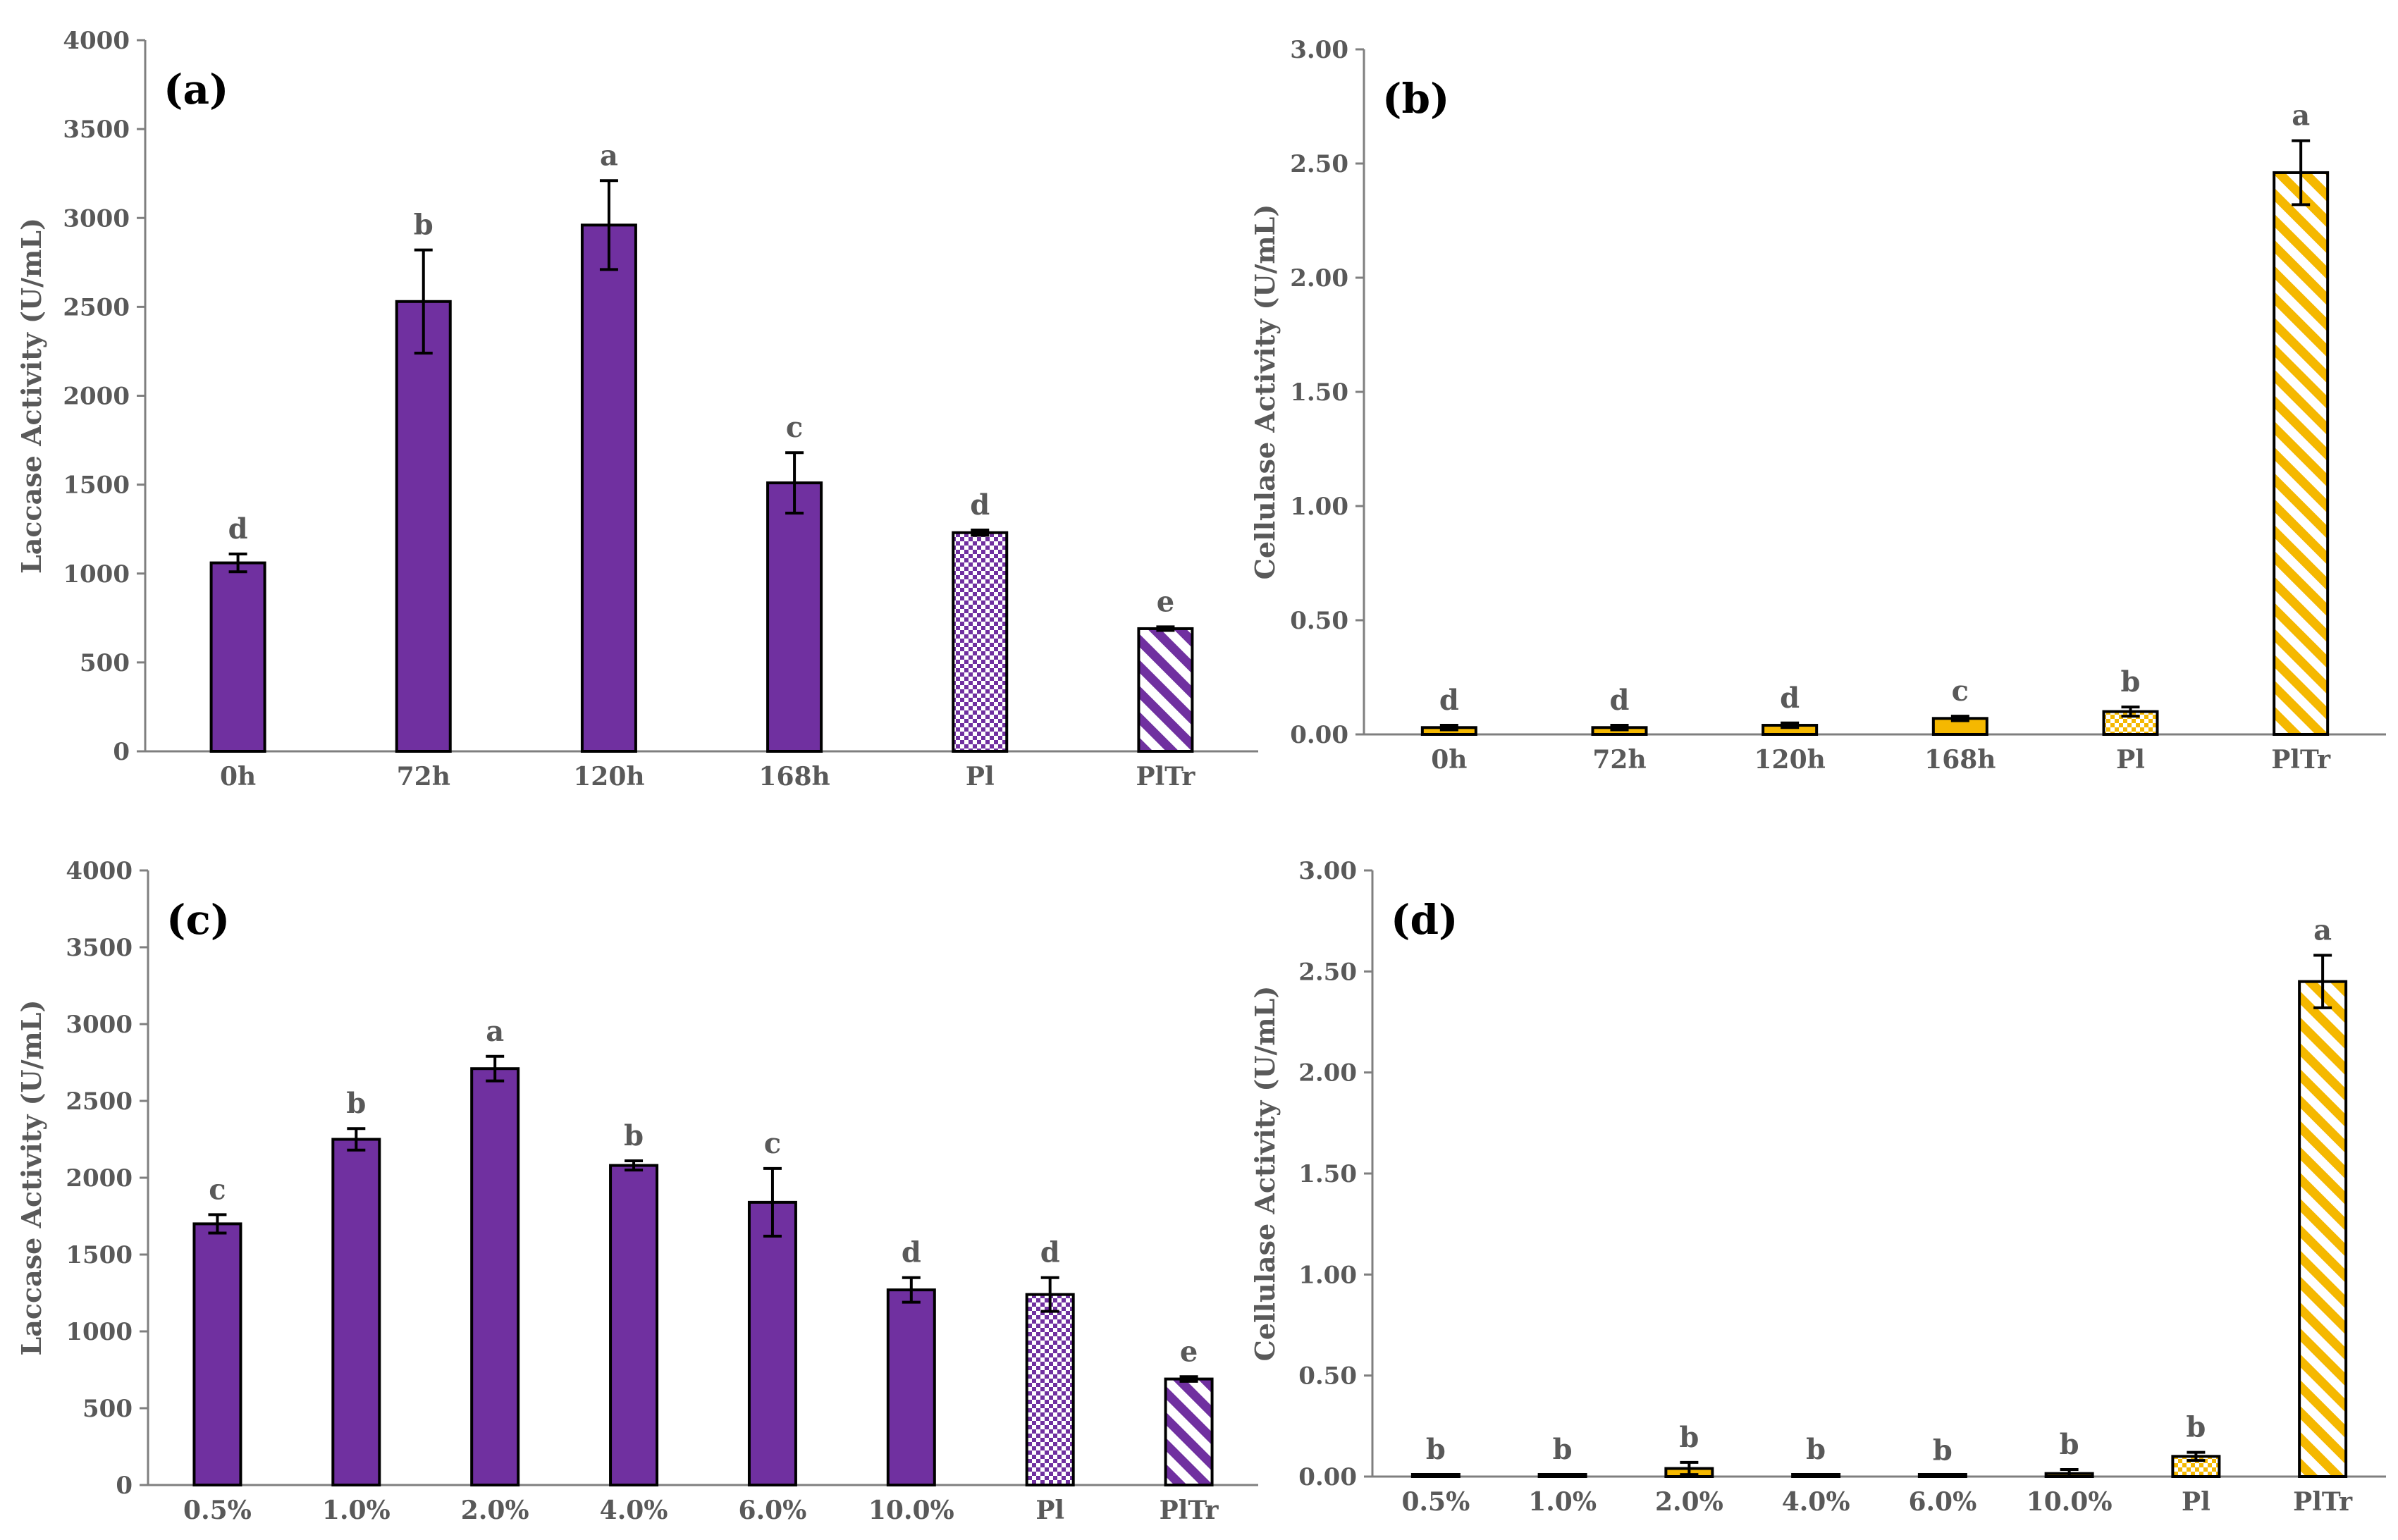  Describe the element at coordinates (1265, 1174) in the screenshot. I see `y-axis-label: Cellulase Activity (U/mL)` at that location.